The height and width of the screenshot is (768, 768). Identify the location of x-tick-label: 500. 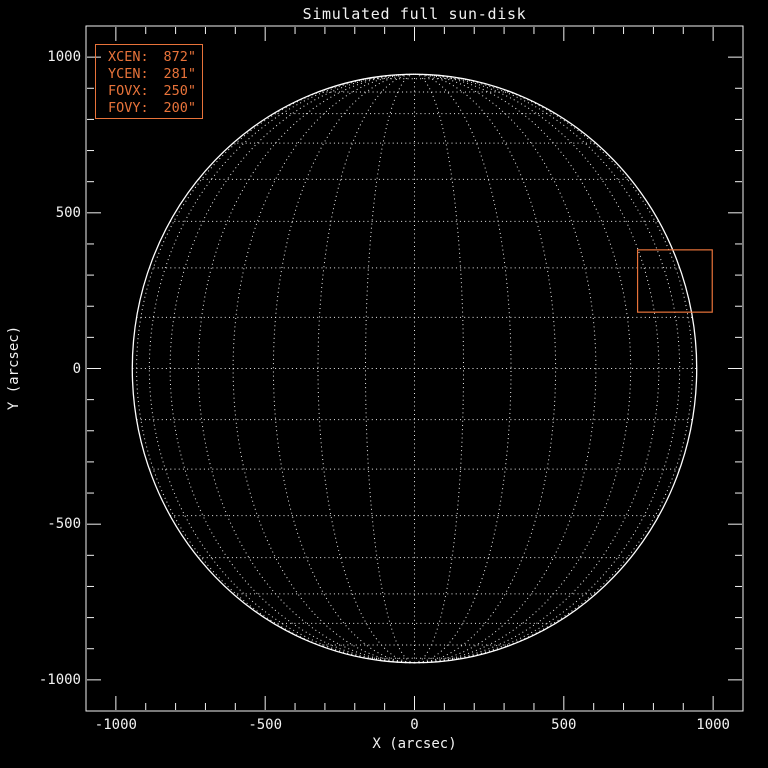
(564, 725).